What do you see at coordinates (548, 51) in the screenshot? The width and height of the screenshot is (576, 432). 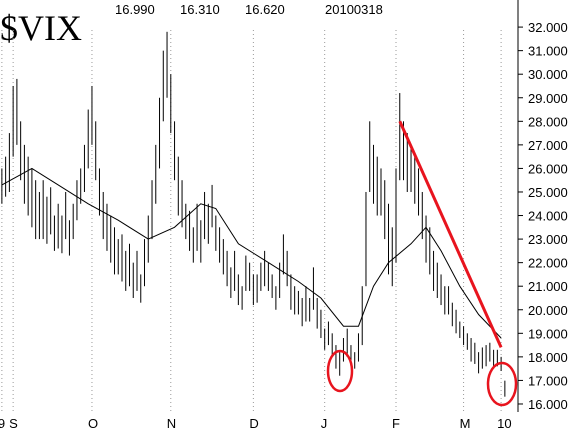 I see `y-tick-label: 31.000` at bounding box center [548, 51].